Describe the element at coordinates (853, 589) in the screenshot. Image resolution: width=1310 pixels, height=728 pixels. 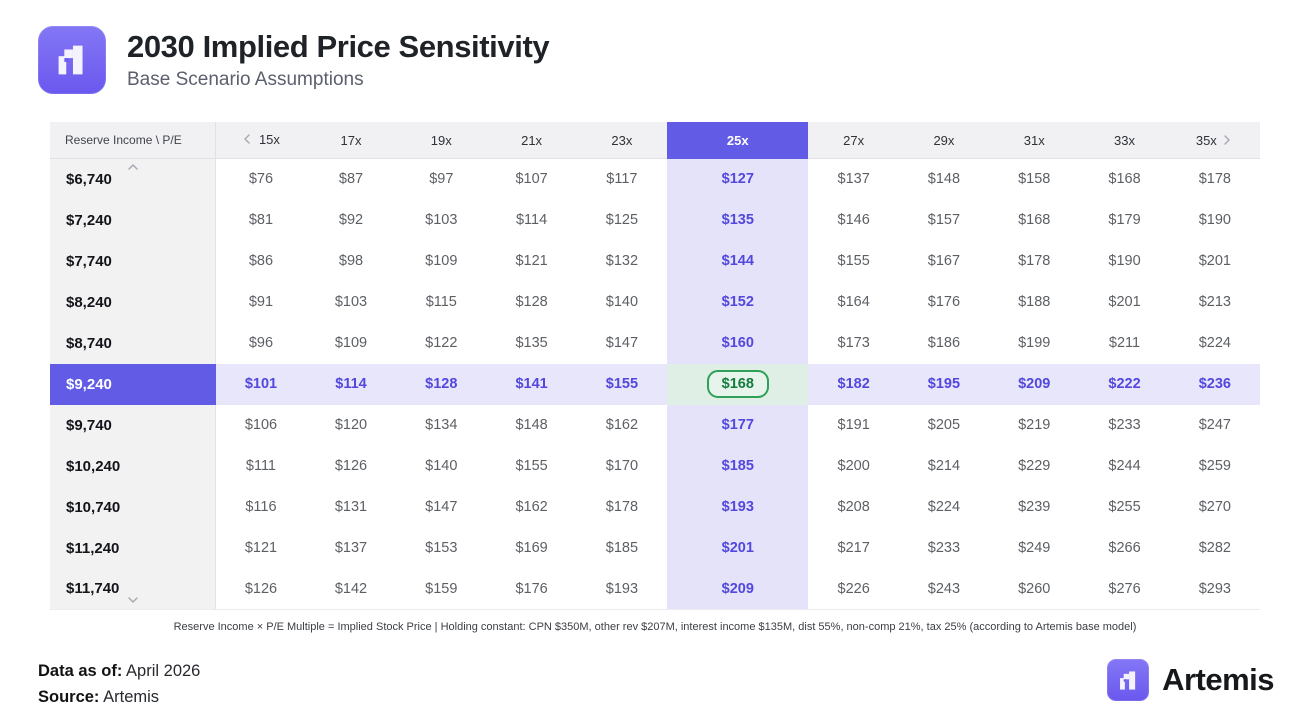
I see `price-cell: $226` at that location.